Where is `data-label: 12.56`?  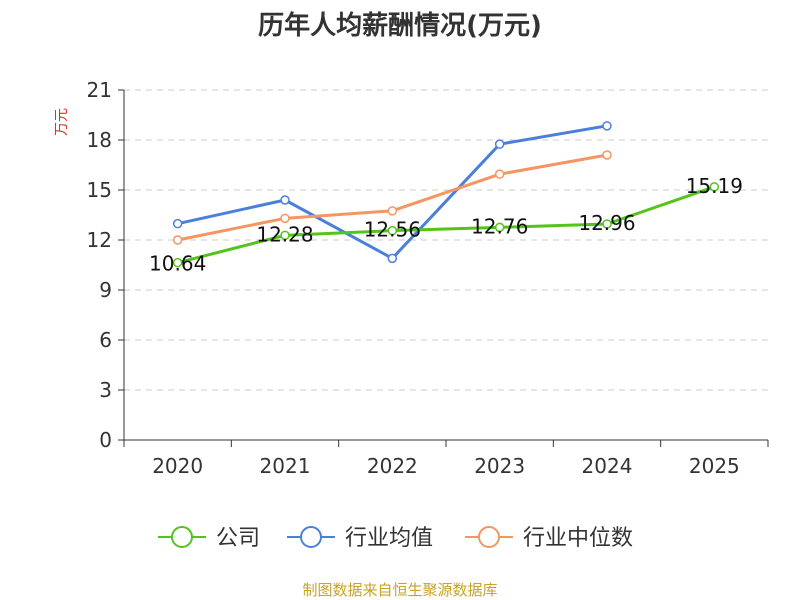 data-label: 12.56 is located at coordinates (392, 230).